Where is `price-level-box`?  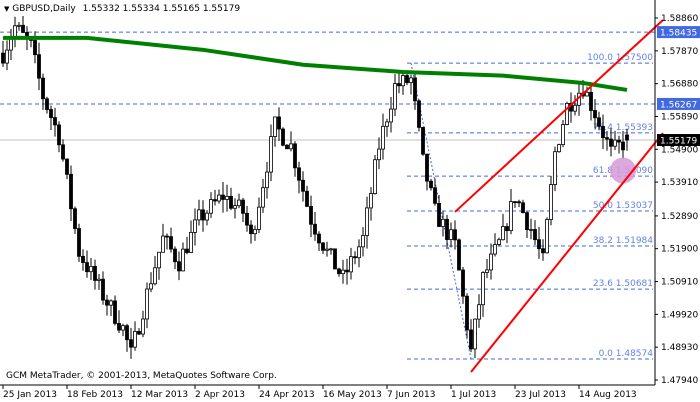 price-level-box is located at coordinates (678, 32).